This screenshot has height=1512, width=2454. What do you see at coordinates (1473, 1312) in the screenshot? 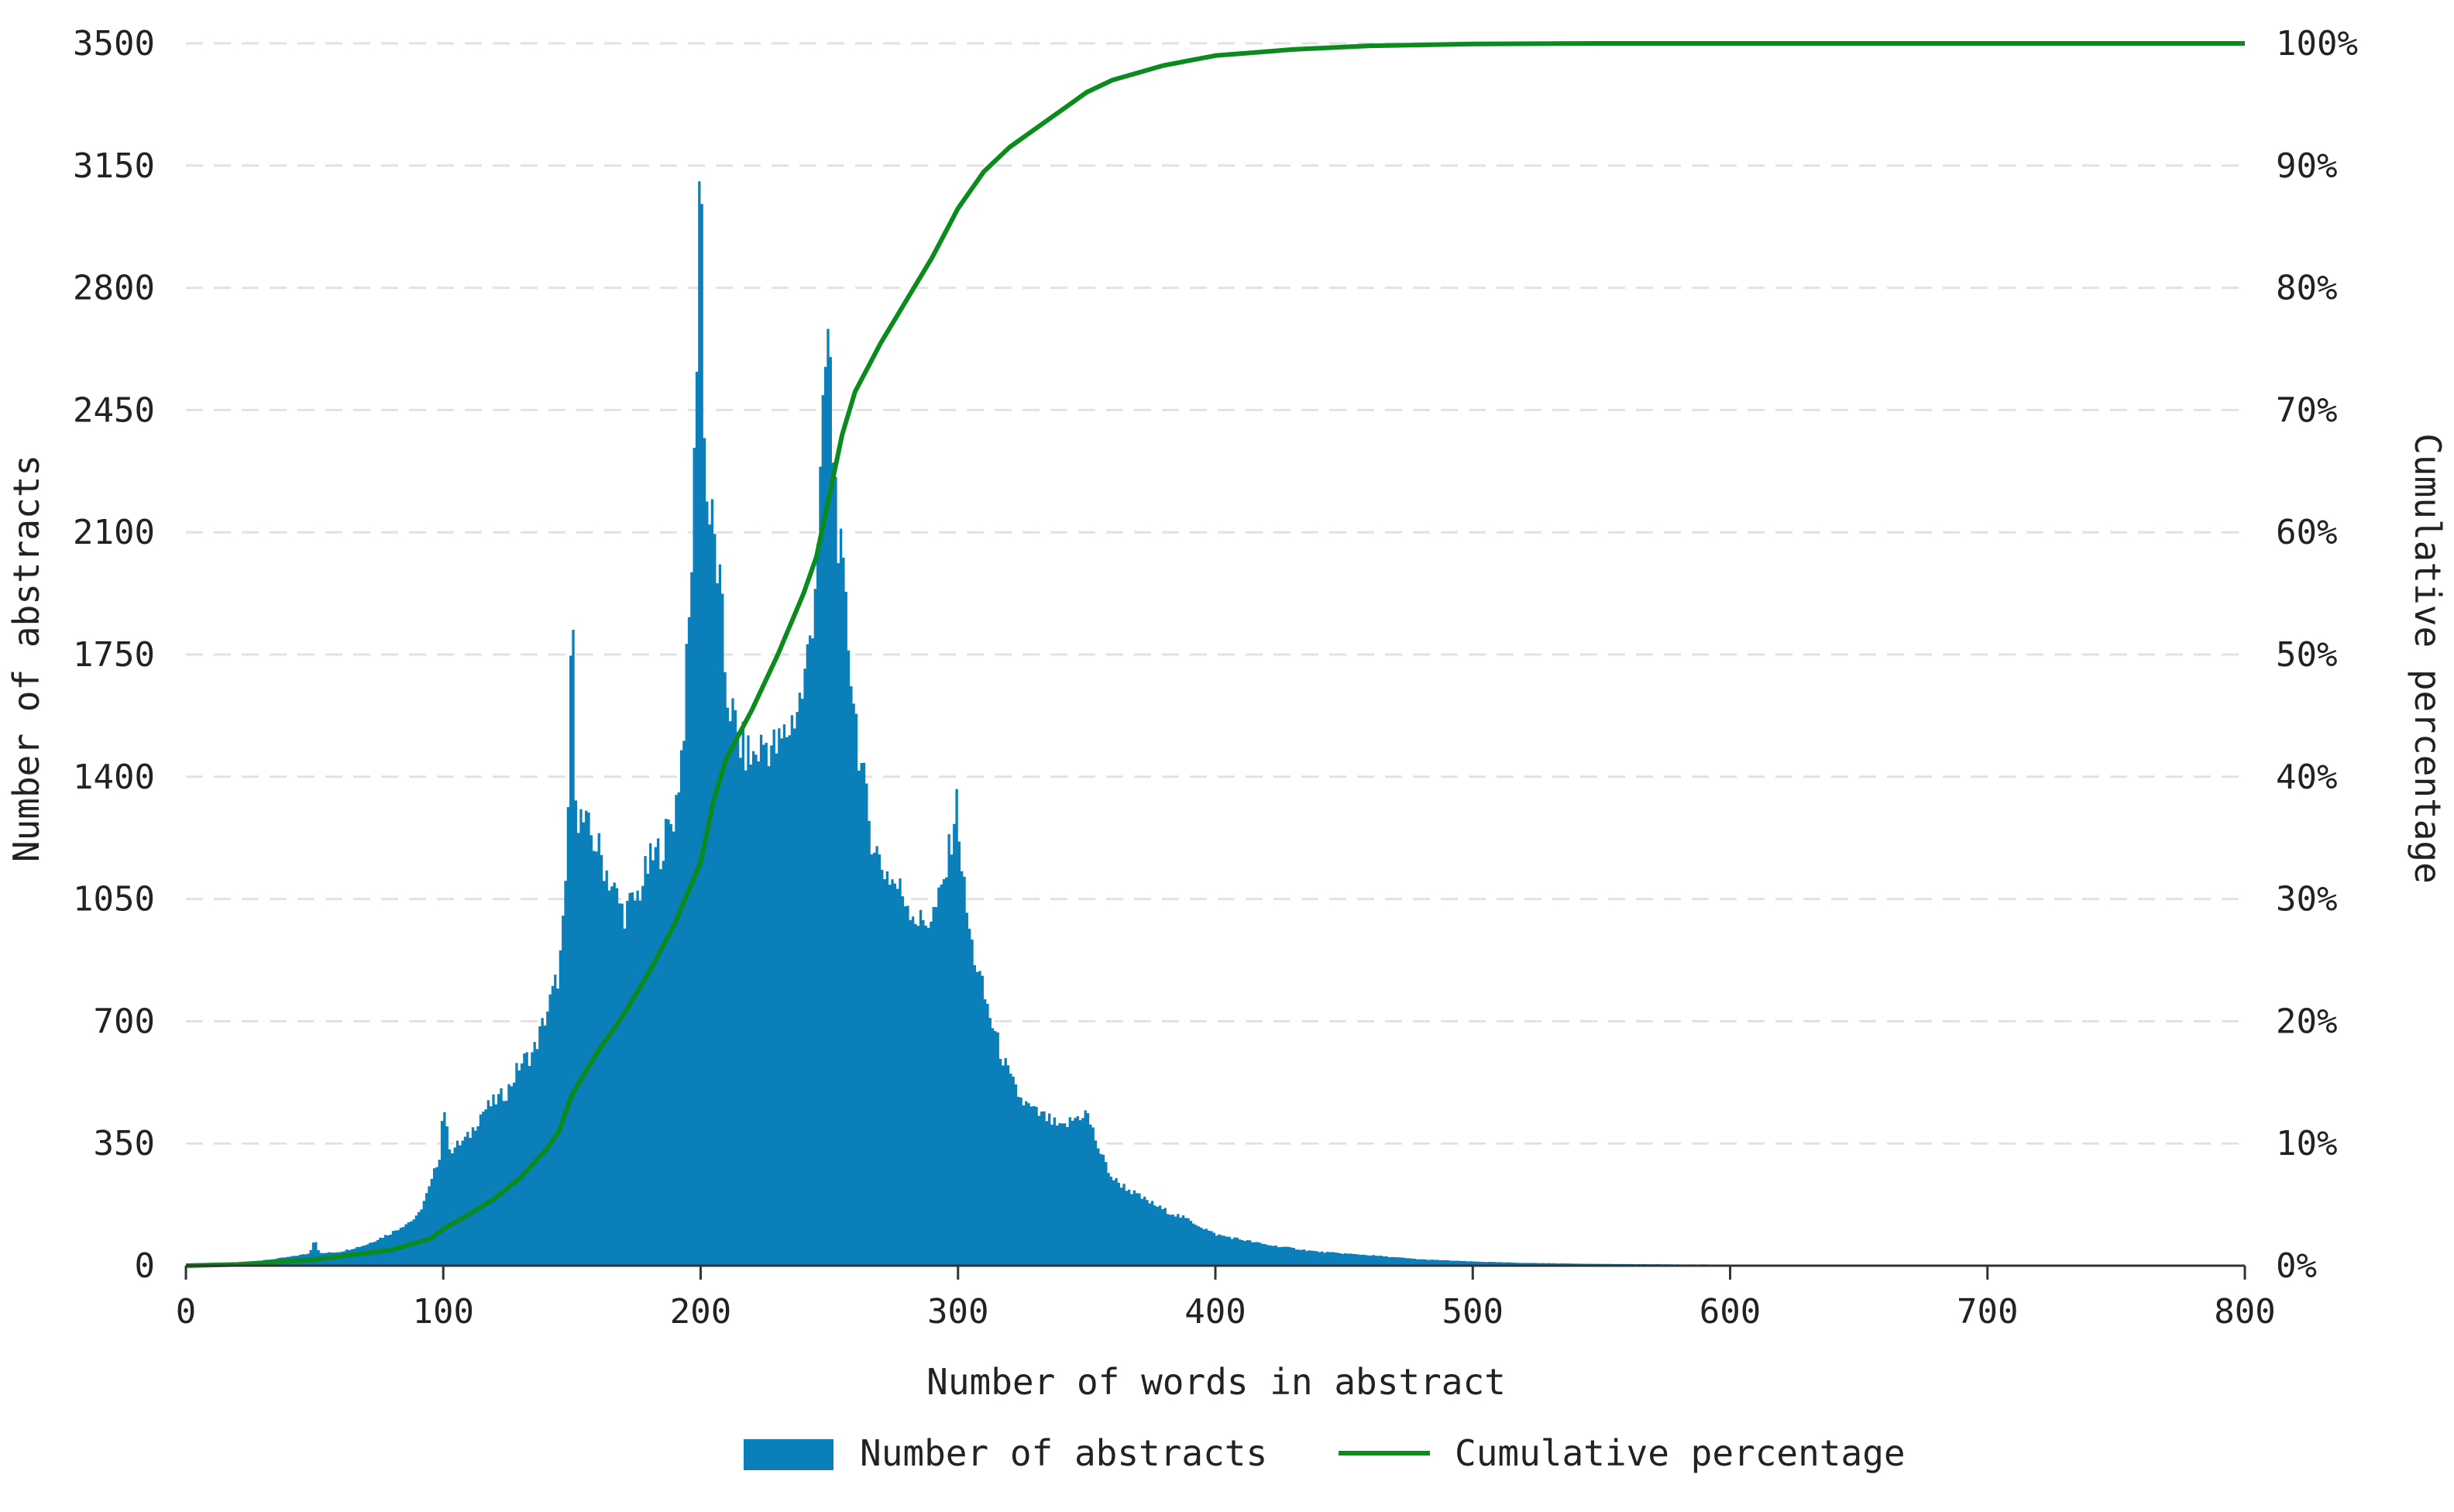
I see `x-tick-label: 500` at bounding box center [1473, 1312].